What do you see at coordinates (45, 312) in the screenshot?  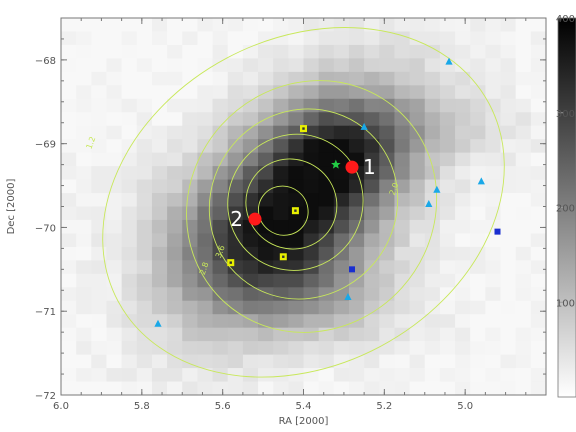 I see `y-tick-label: −71` at bounding box center [45, 312].